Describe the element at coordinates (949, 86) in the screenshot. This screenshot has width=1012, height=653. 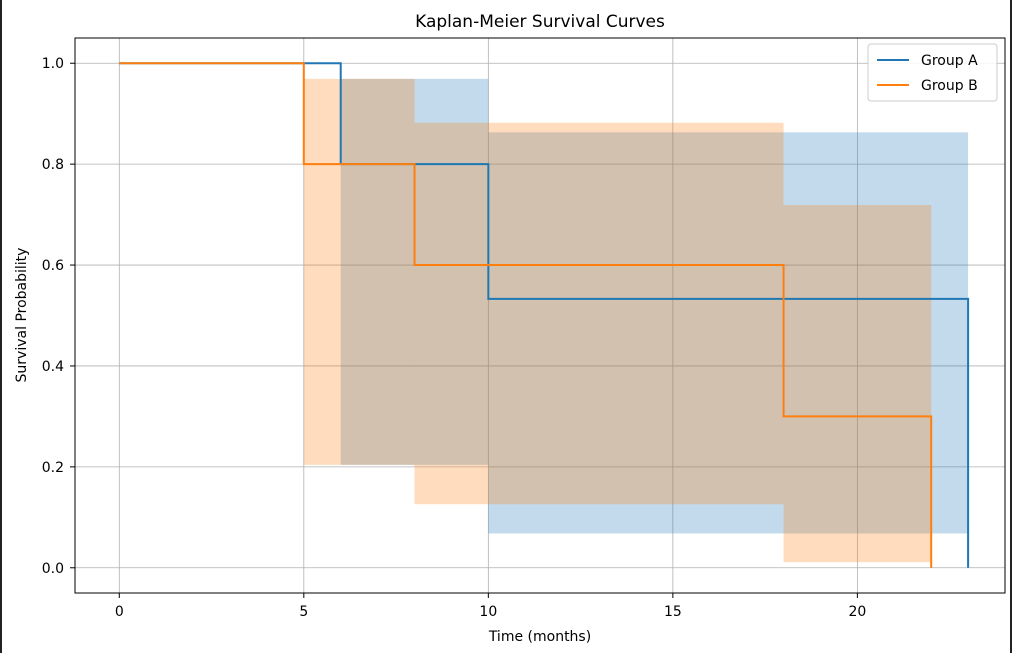
I see `legend-label-group-b: Group B` at that location.